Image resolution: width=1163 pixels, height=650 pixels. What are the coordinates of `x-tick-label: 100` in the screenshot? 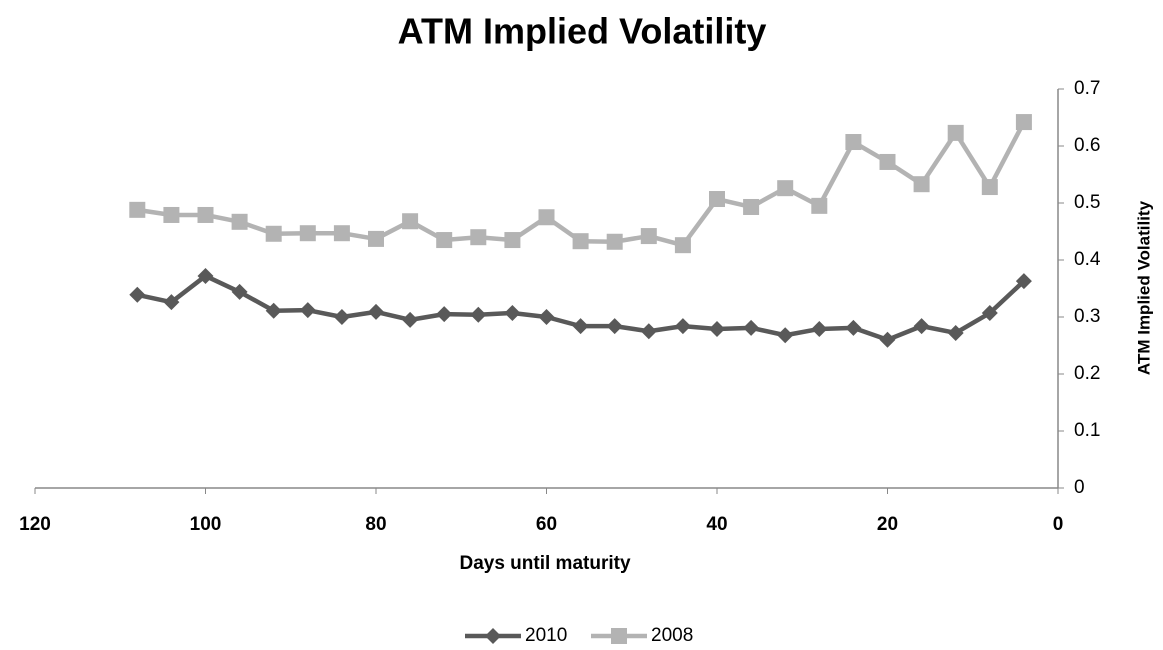 It's located at (206, 524).